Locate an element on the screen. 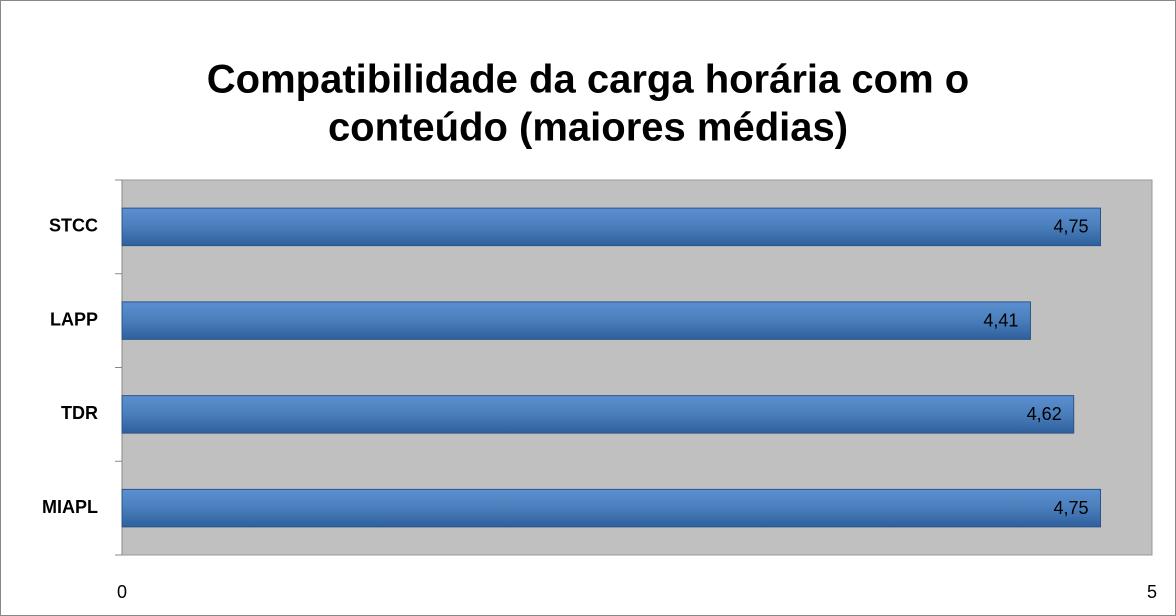 This screenshot has width=1176, height=616. y-tick-label: LAPP is located at coordinates (74, 319).